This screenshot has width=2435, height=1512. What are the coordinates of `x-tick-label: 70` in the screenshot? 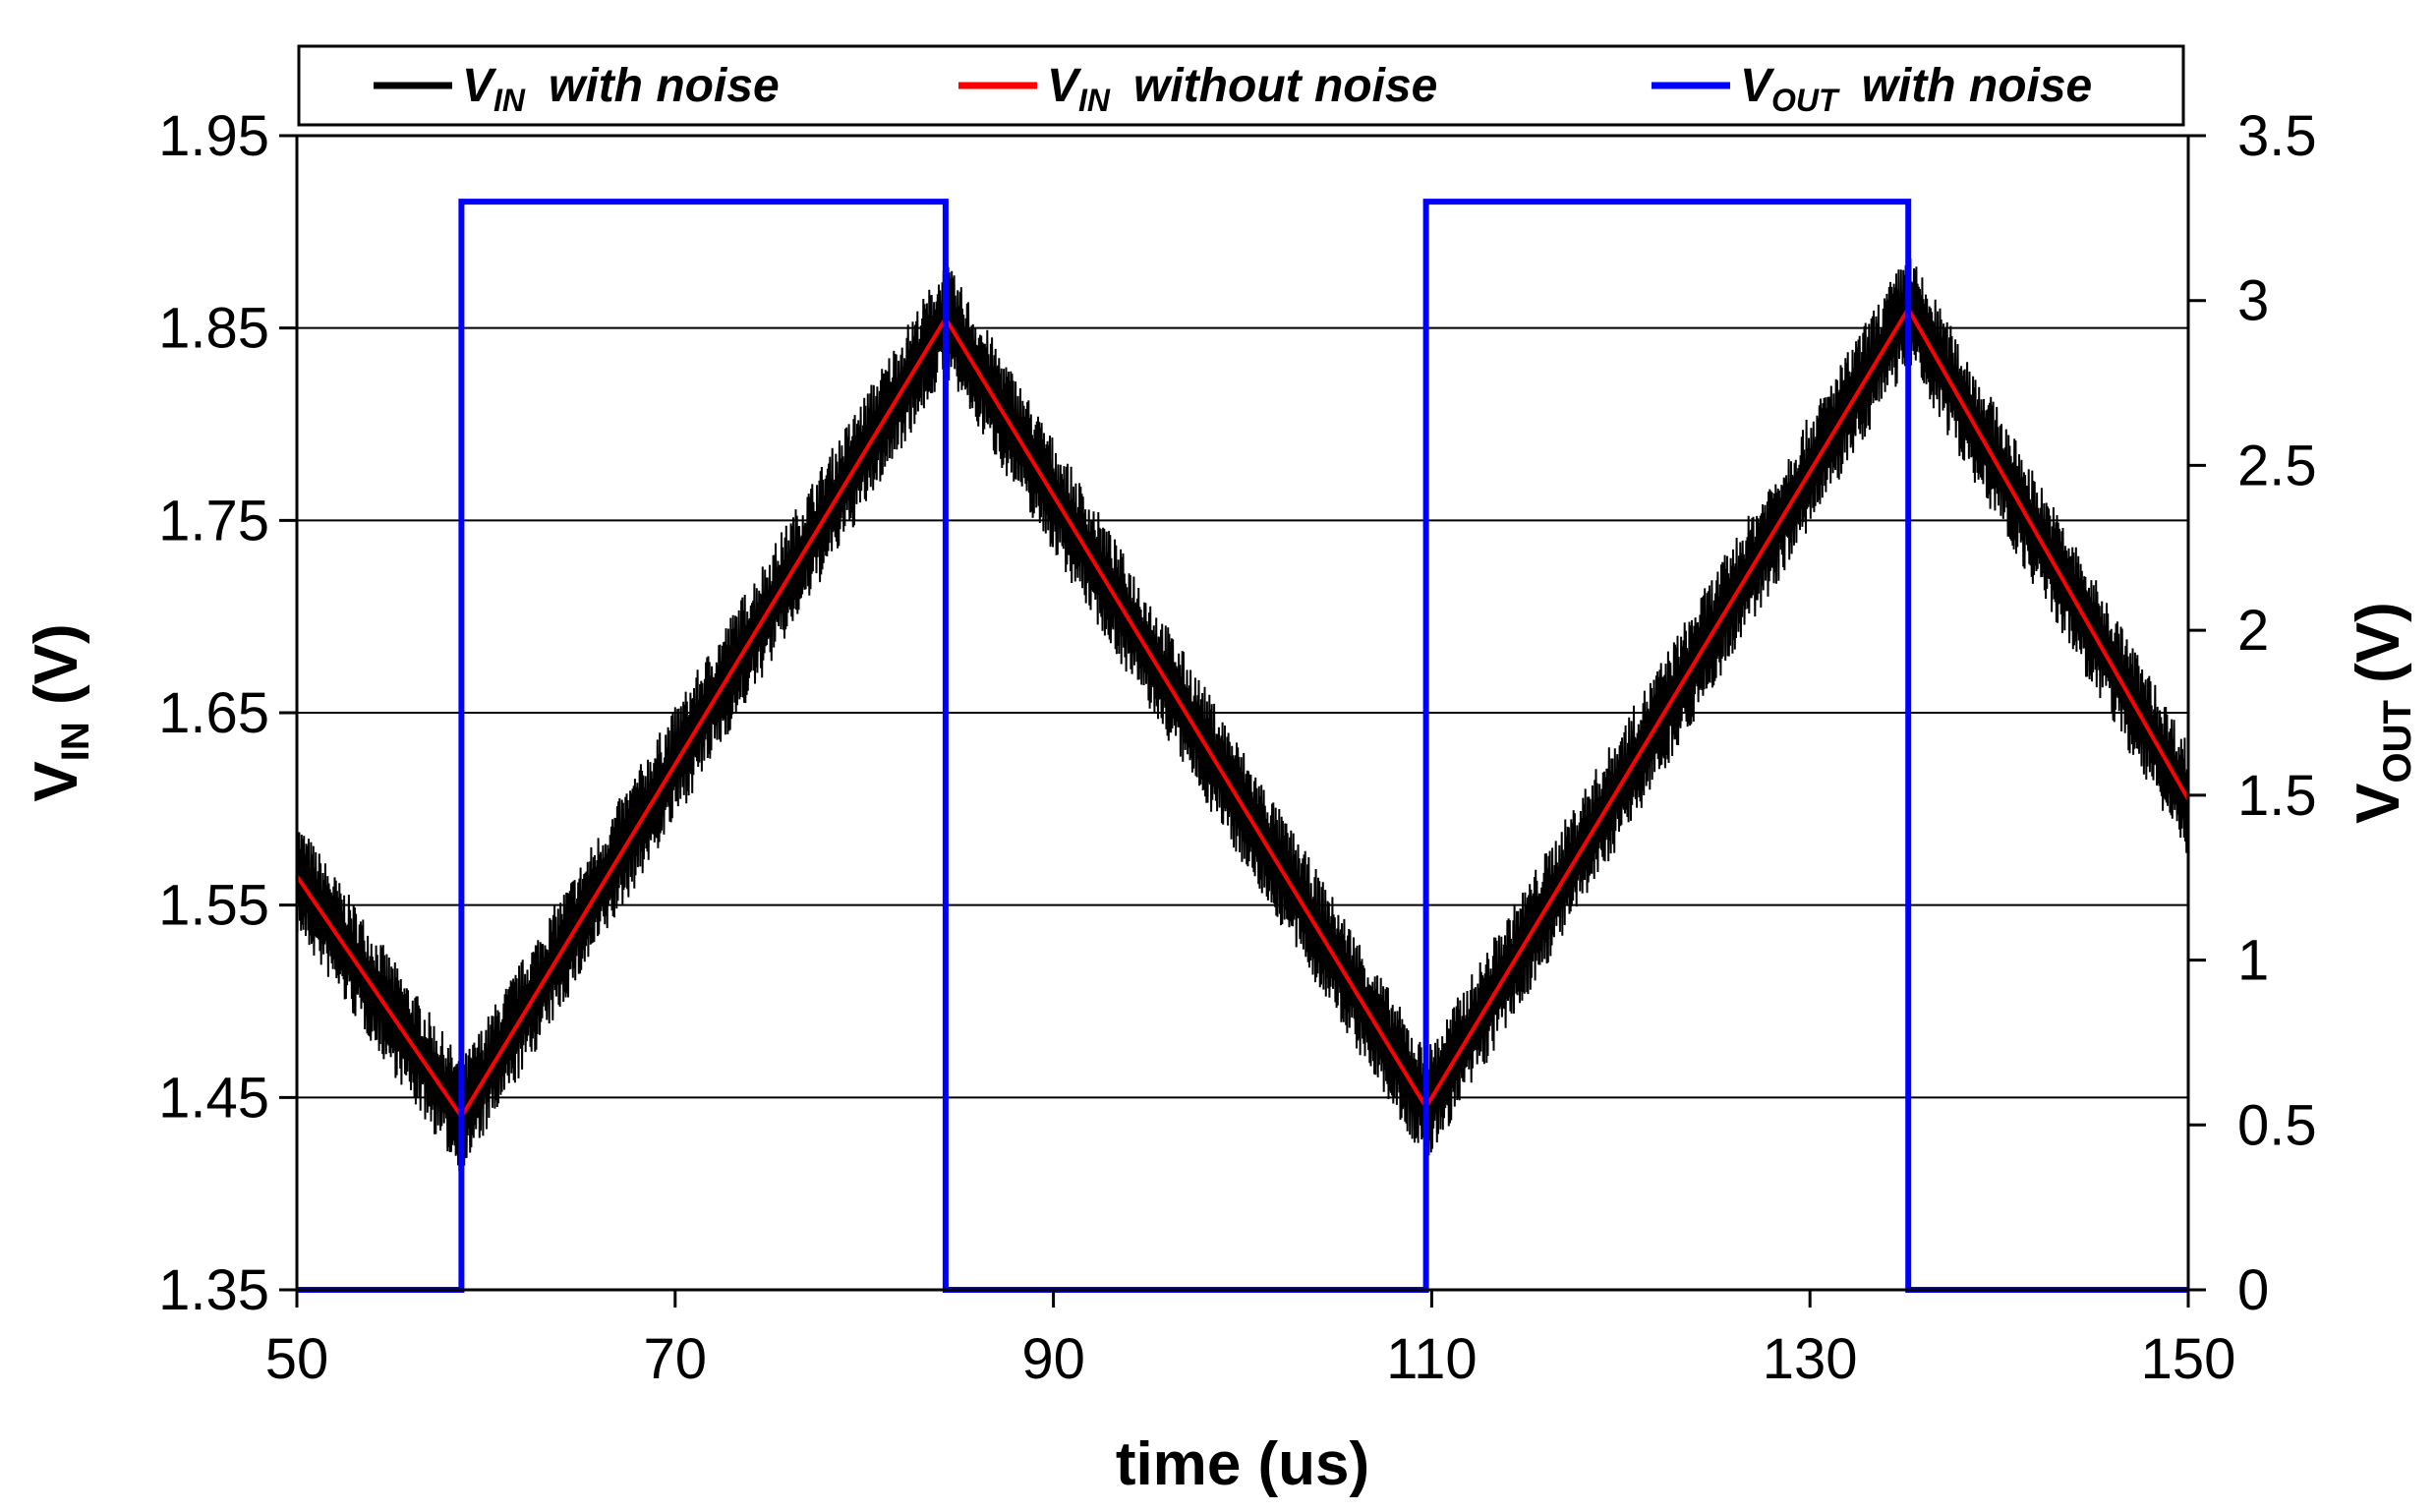 It's located at (676, 1359).